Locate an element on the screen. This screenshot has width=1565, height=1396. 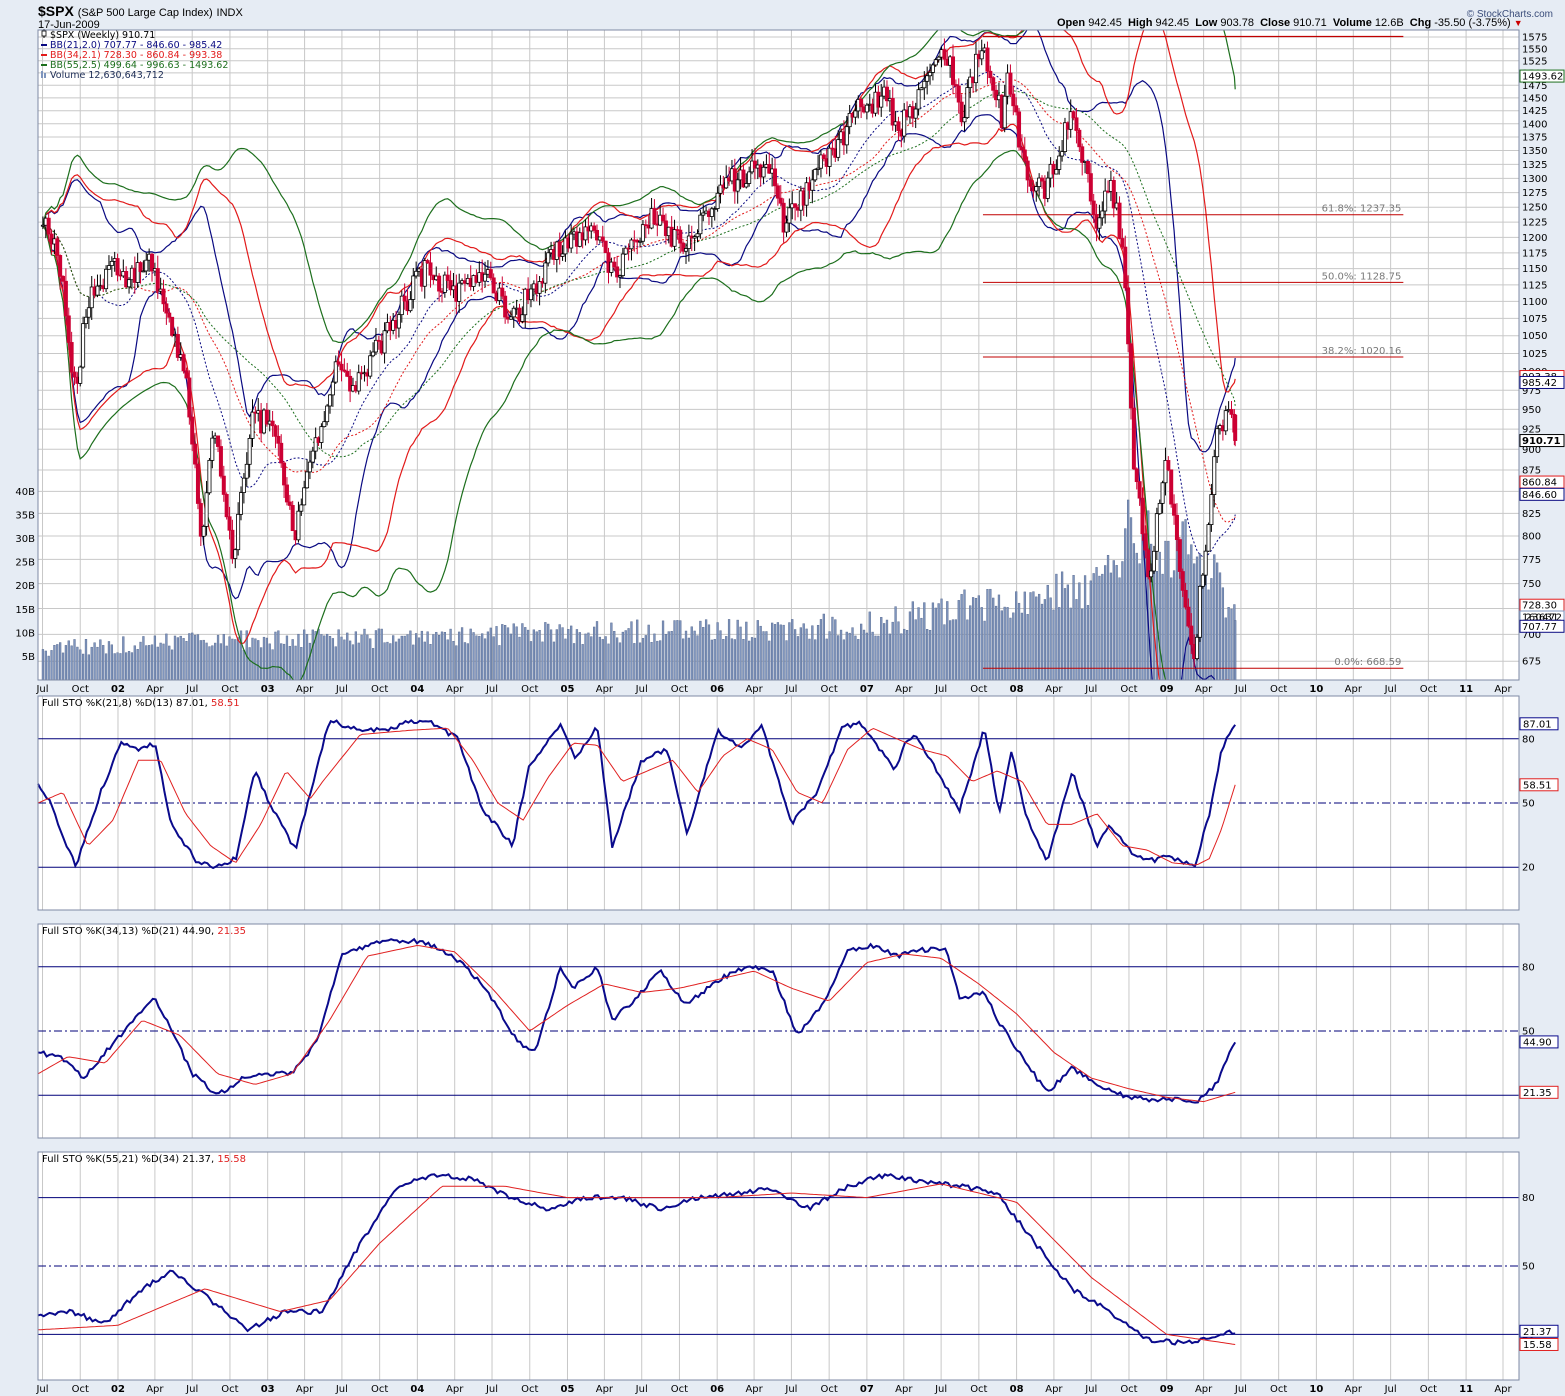
stoch-value-tag is located at coordinates (1539, 1092).